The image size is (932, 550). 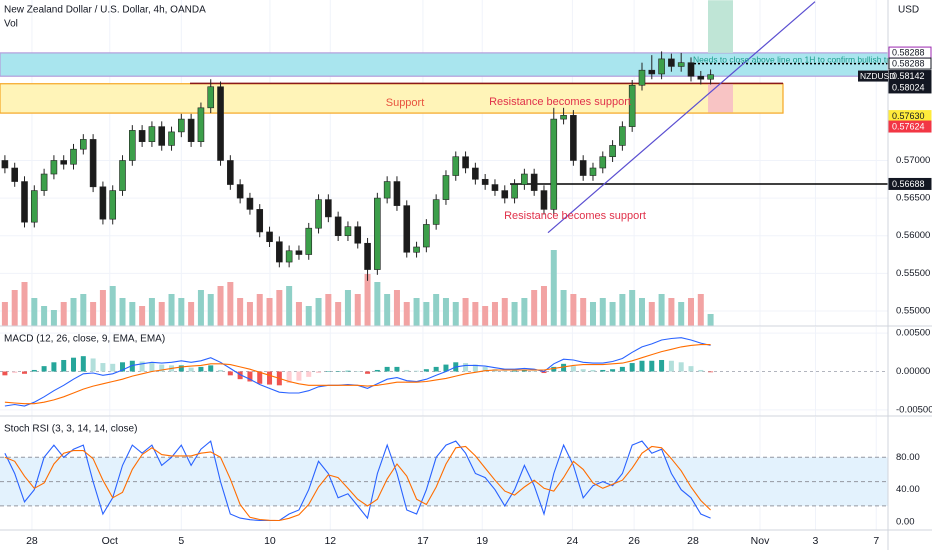 What do you see at coordinates (181, 541) in the screenshot?
I see `x-tick-label: 5` at bounding box center [181, 541].